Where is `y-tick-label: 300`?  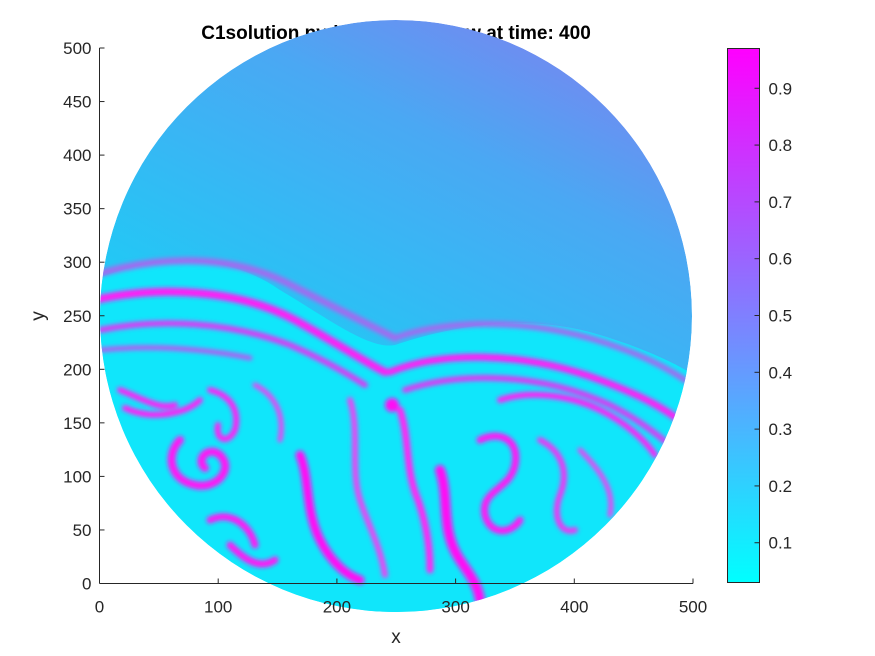
y-tick-label: 300 is located at coordinates (77, 262).